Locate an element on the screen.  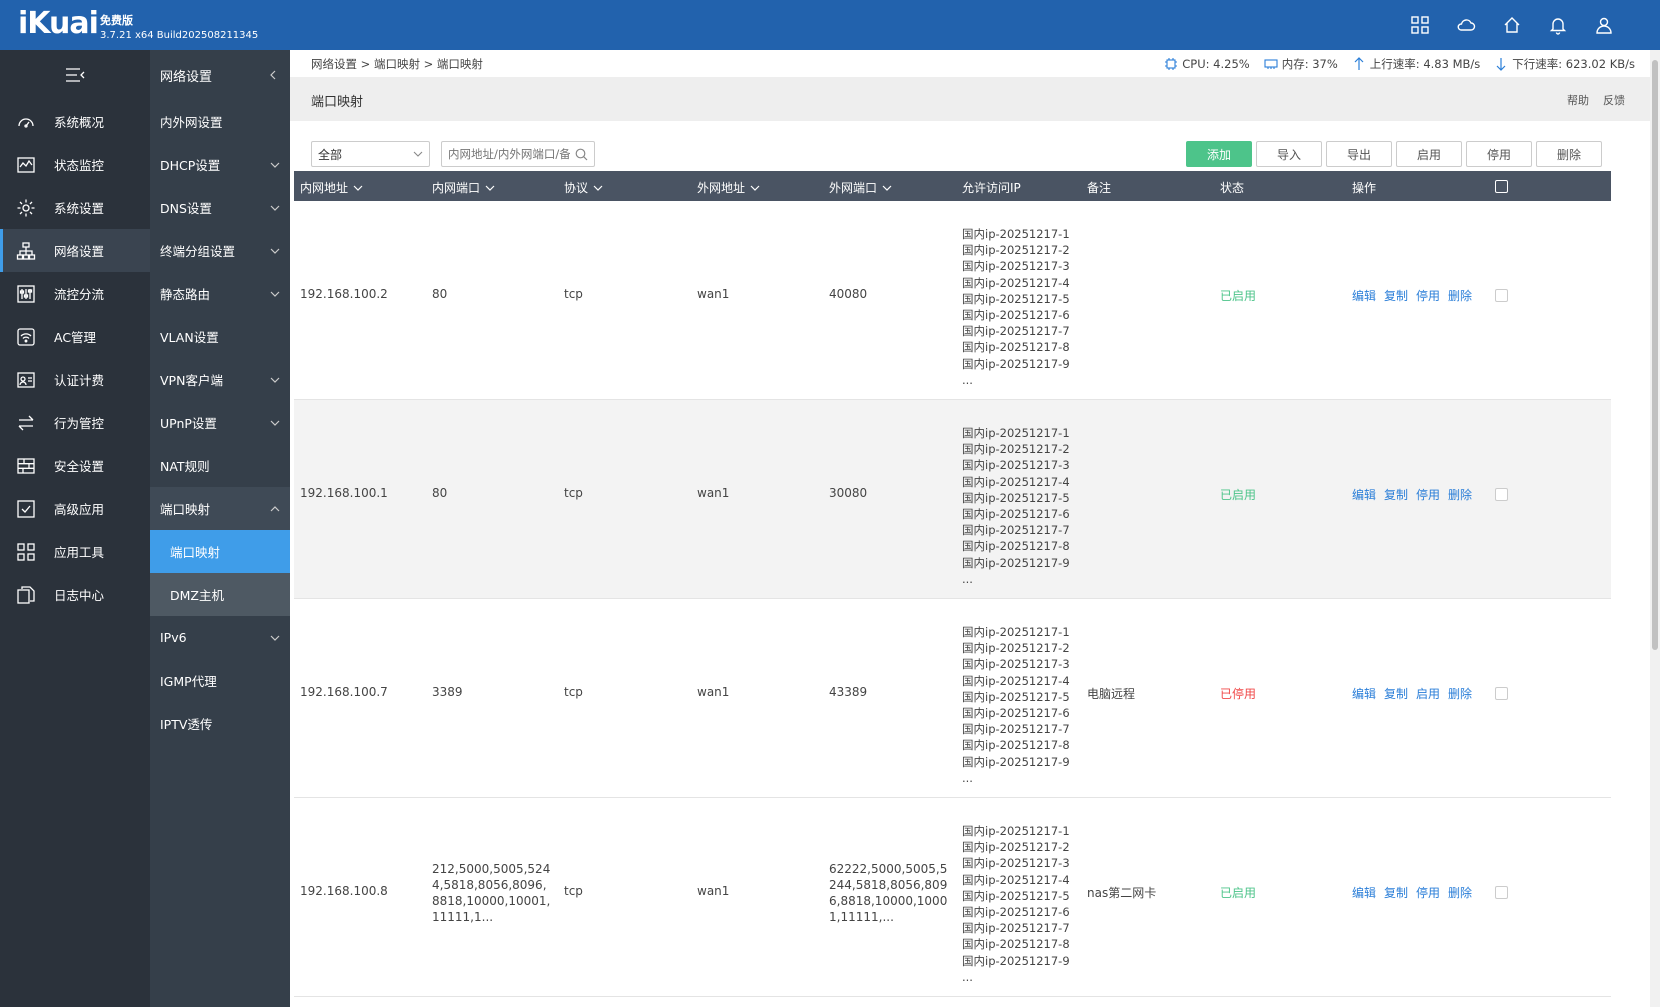
swap-arrows-icon is located at coordinates (26, 422).